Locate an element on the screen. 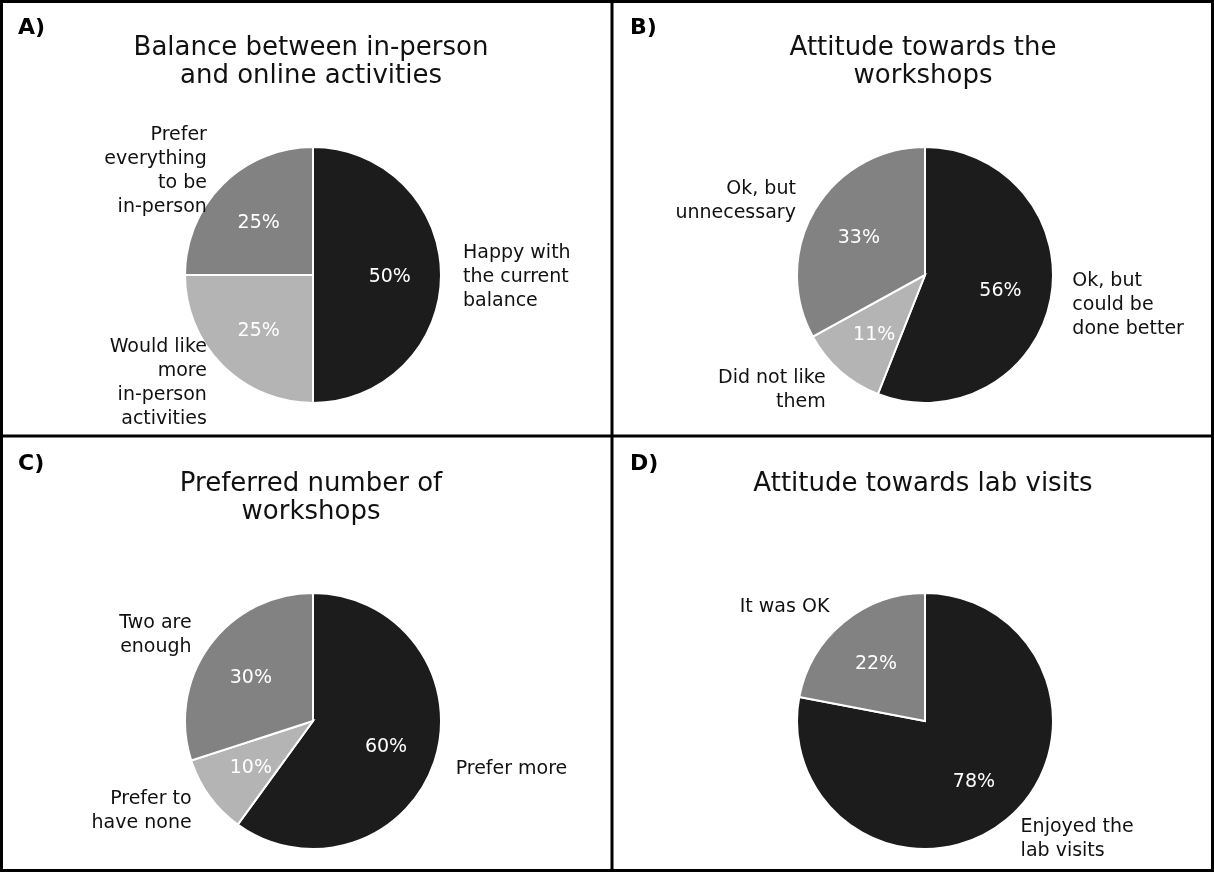  data-label: 33% is located at coordinates (859, 235).